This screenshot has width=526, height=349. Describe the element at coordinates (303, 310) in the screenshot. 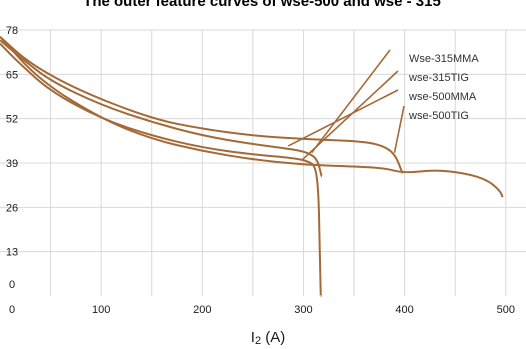

I see `x-tick-label-300: 300` at that location.